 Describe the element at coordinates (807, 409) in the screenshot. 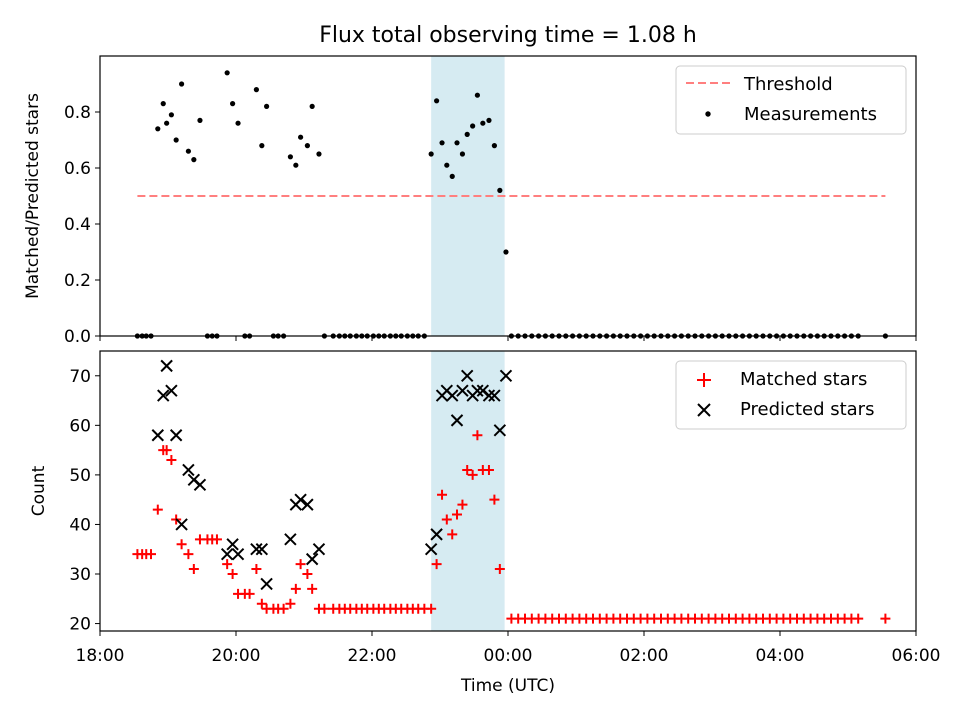

I see `legend-predicted-label: Predicted stars` at that location.